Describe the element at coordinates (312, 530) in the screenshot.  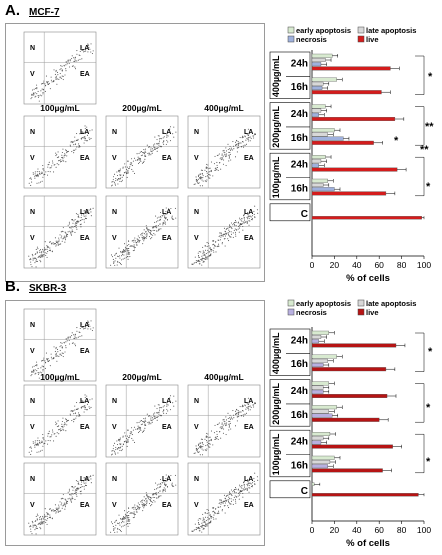
I see `x-tick-label: 0` at that location.